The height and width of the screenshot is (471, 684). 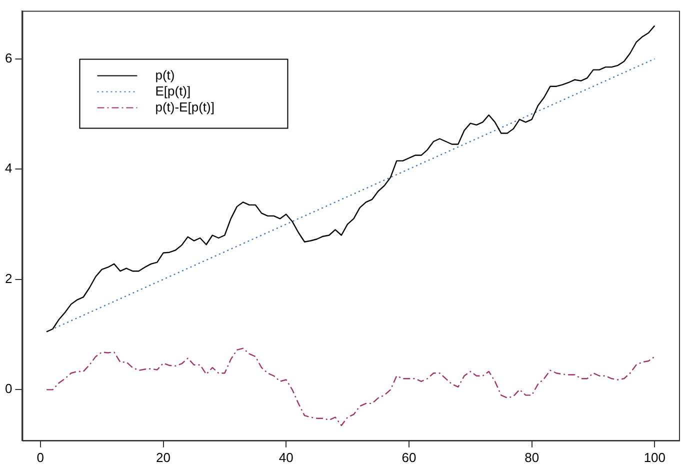 I want to click on legend-label: E[p(t)], so click(x=173, y=90).